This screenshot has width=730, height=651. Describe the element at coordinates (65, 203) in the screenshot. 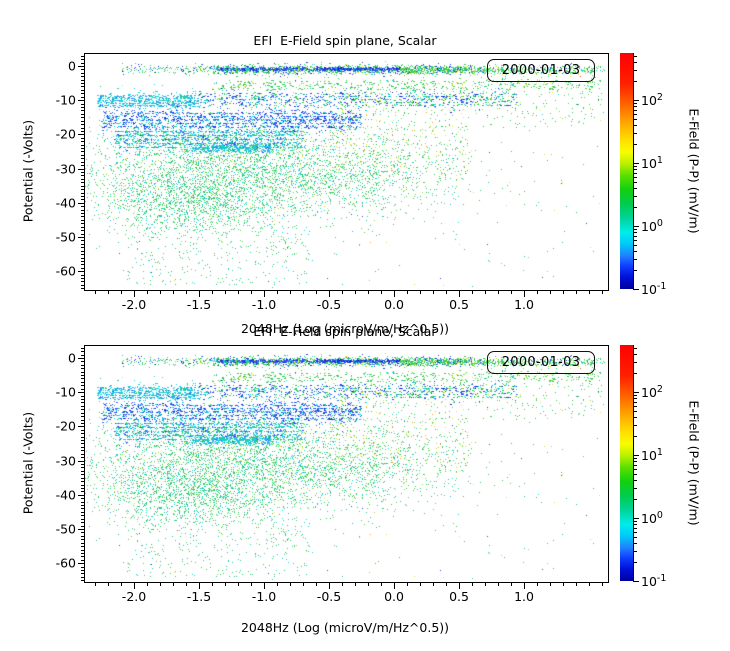

I see `y-tick-label: -40` at that location.